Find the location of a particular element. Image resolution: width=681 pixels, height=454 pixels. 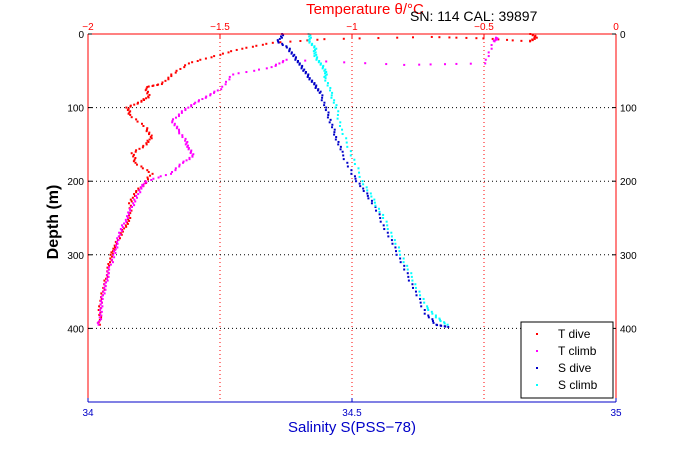

salinity-tick-label: 35 is located at coordinates (616, 413).